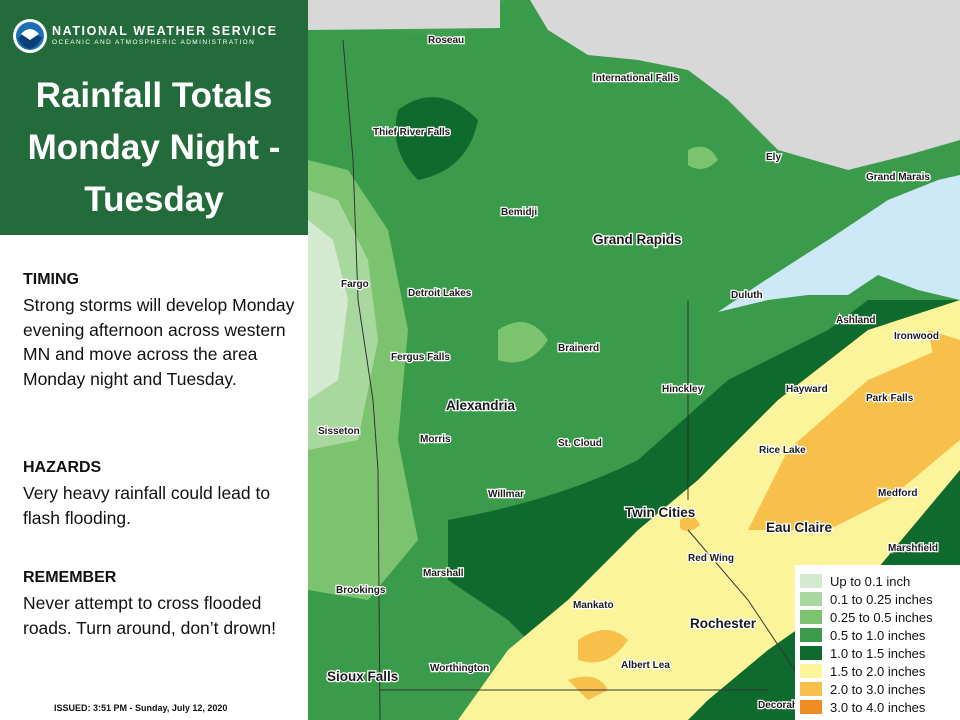 The width and height of the screenshot is (960, 720). What do you see at coordinates (481, 405) in the screenshot?
I see `city-label: Alexandria` at bounding box center [481, 405].